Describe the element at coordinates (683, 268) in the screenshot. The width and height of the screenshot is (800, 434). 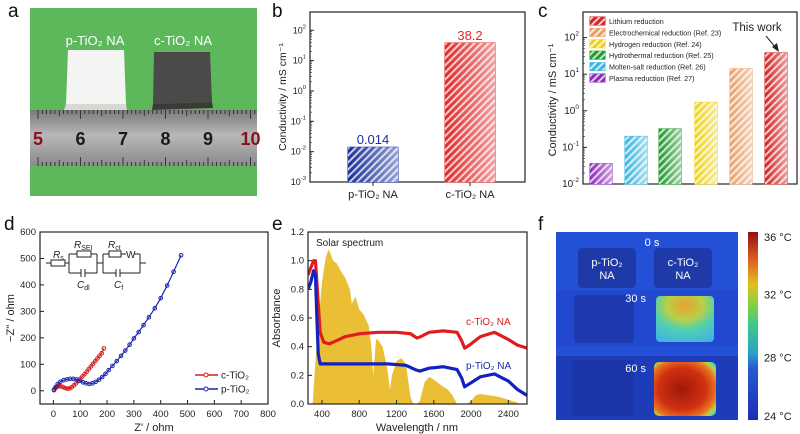
I see `thermal-c-sample-0s` at that location.